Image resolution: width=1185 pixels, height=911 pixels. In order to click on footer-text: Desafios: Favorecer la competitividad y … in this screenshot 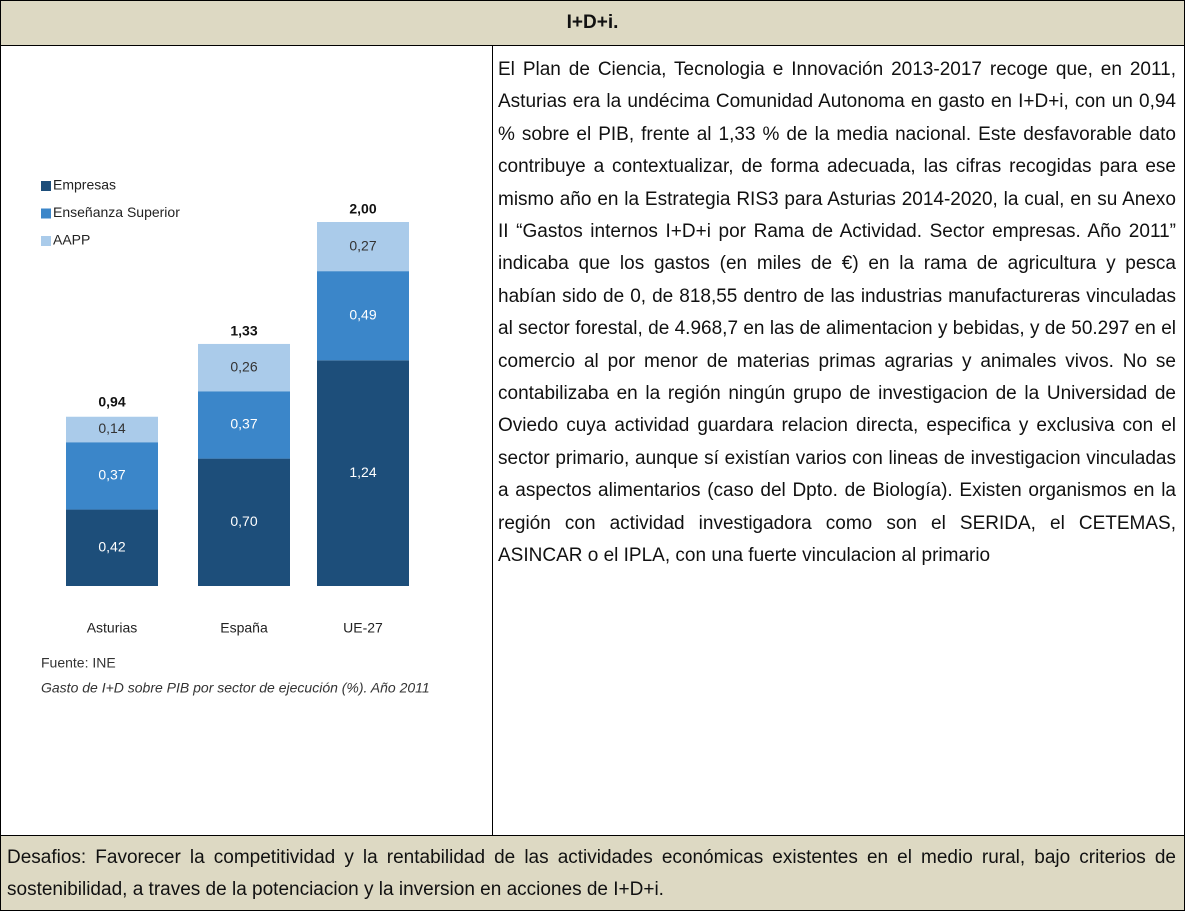, I will do `click(591, 873)`.